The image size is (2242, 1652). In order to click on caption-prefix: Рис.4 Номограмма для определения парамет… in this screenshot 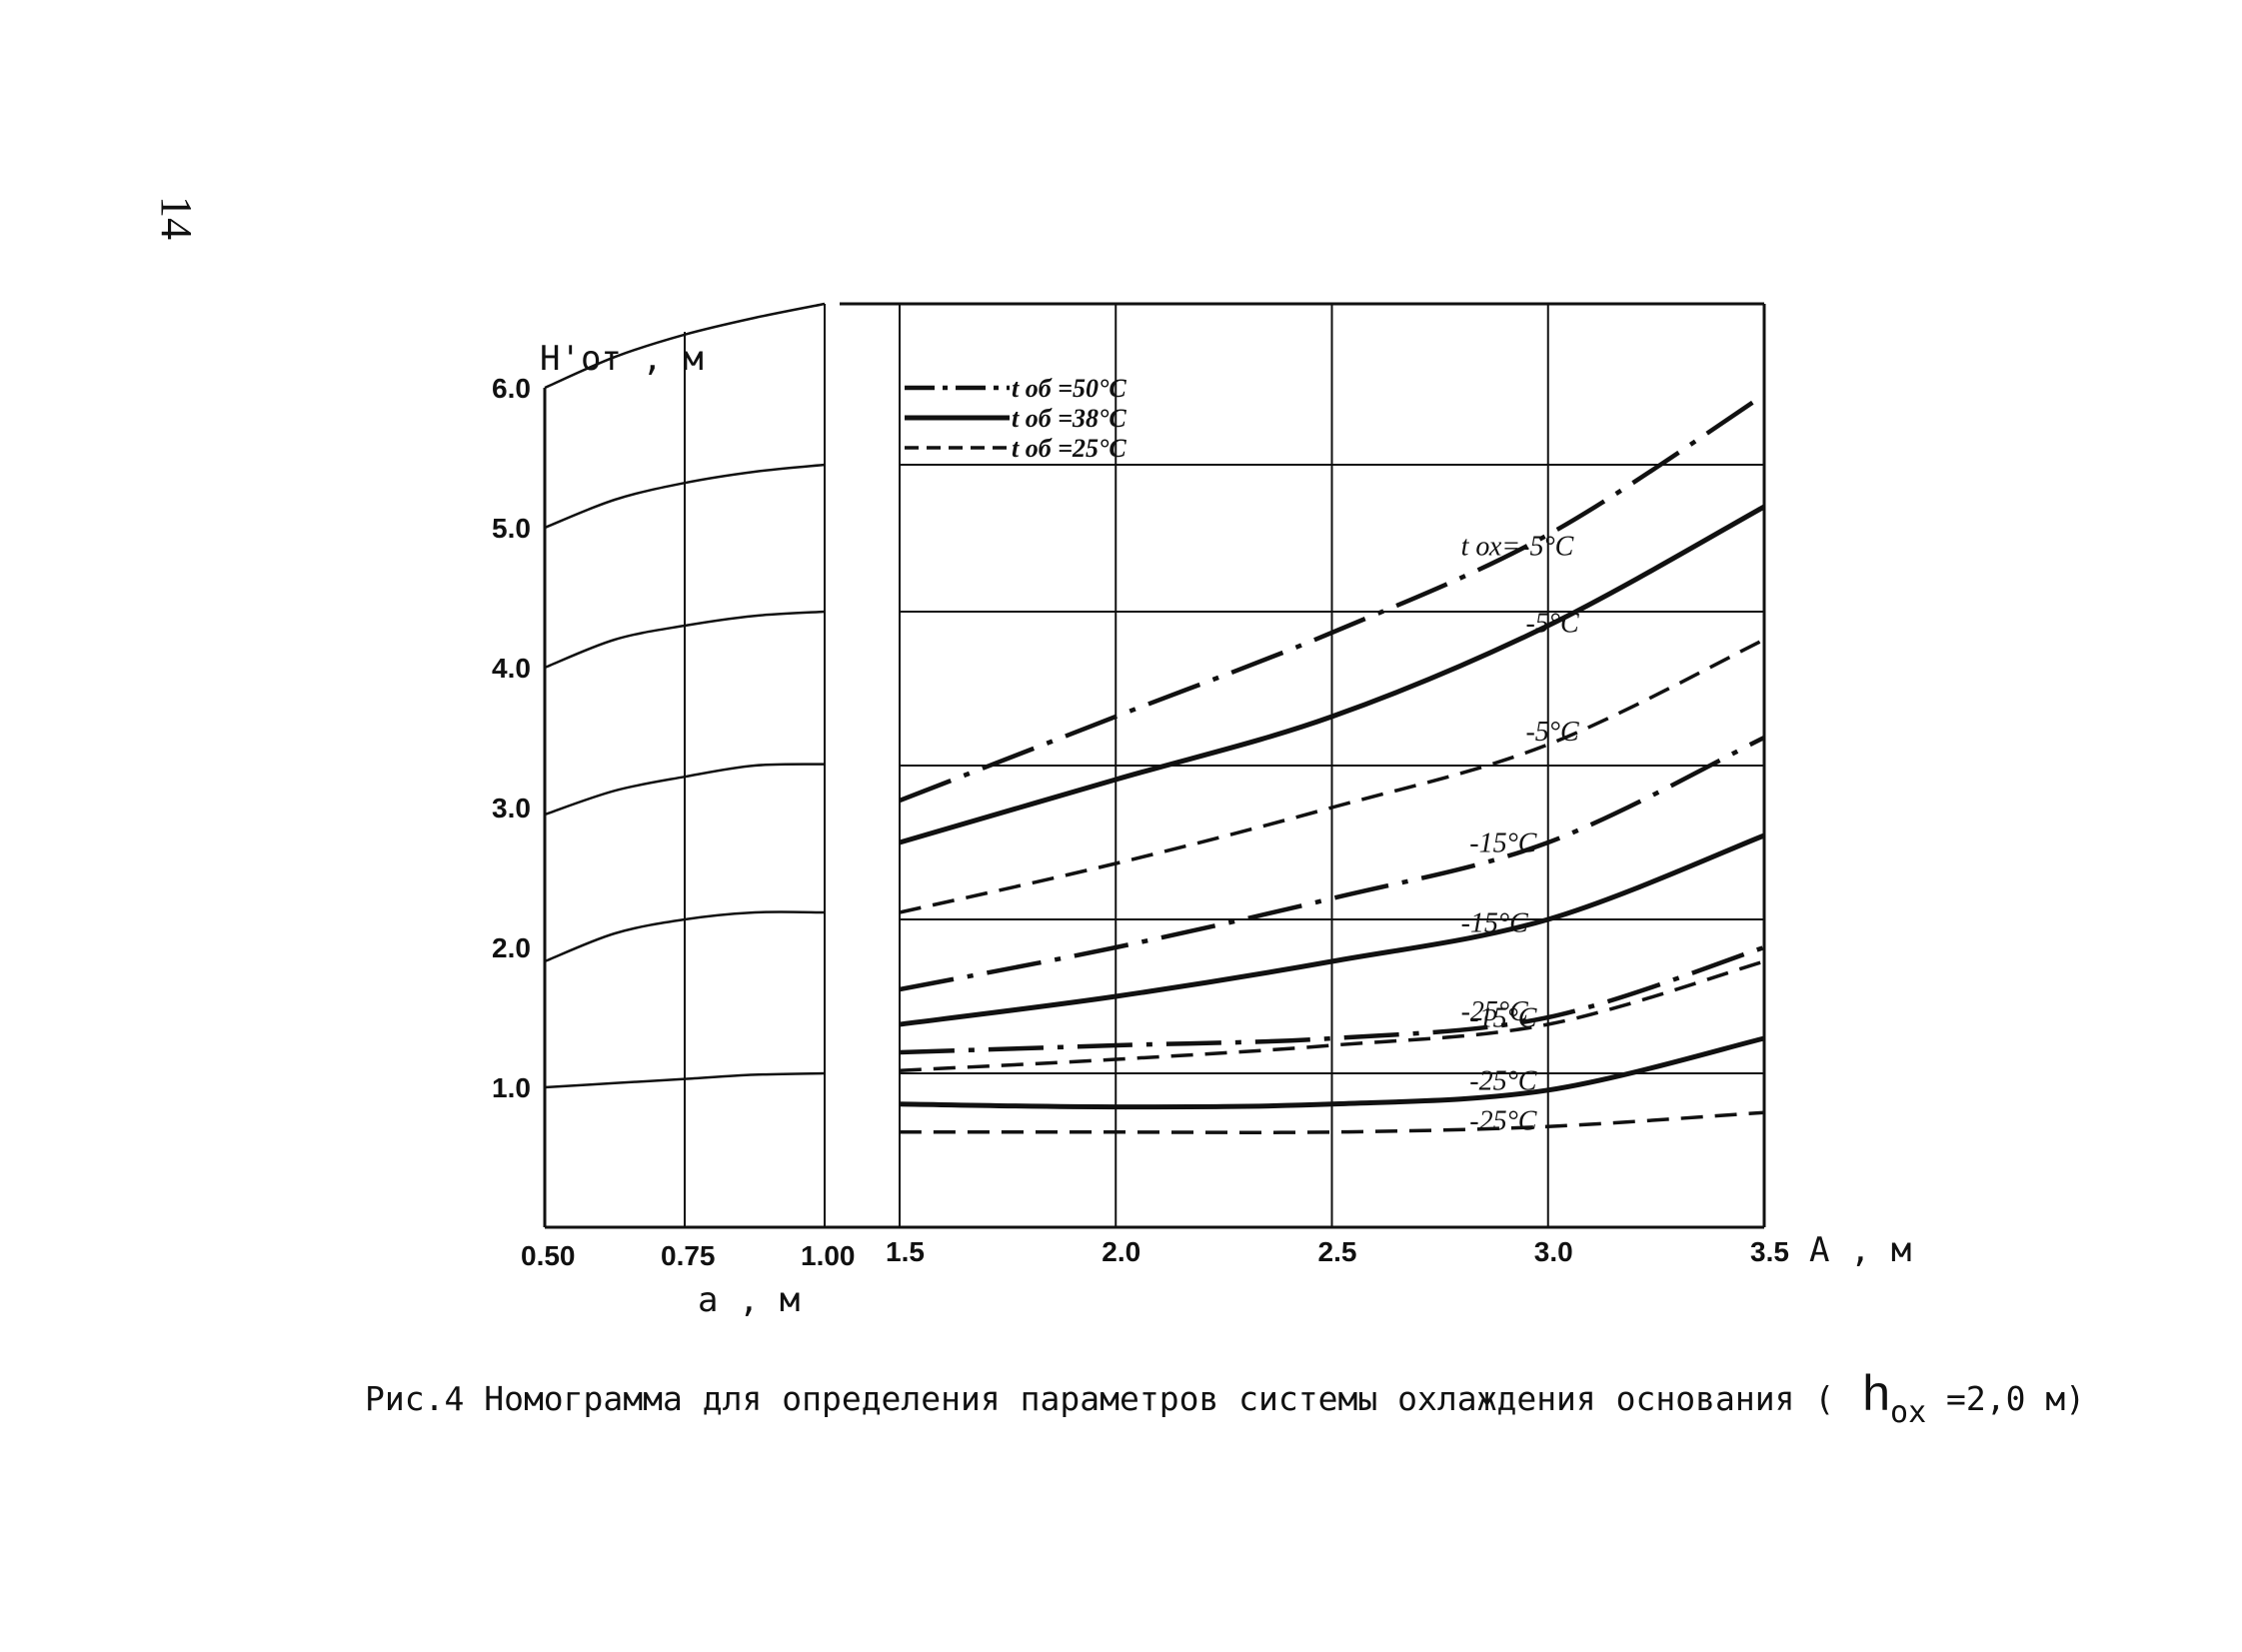, I will do `click(1100, 1398)`.